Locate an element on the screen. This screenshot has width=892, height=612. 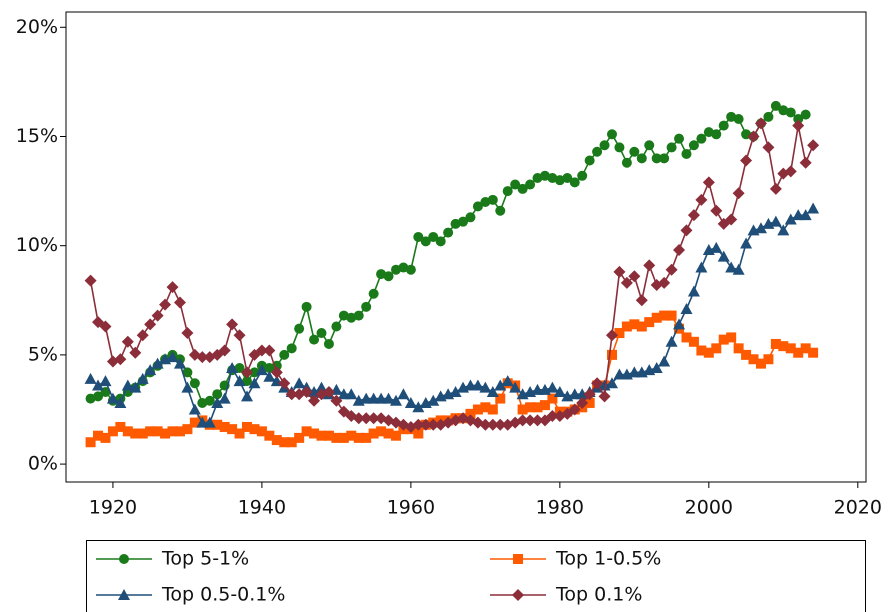
y-tick-label: 10% is located at coordinates (37, 245).